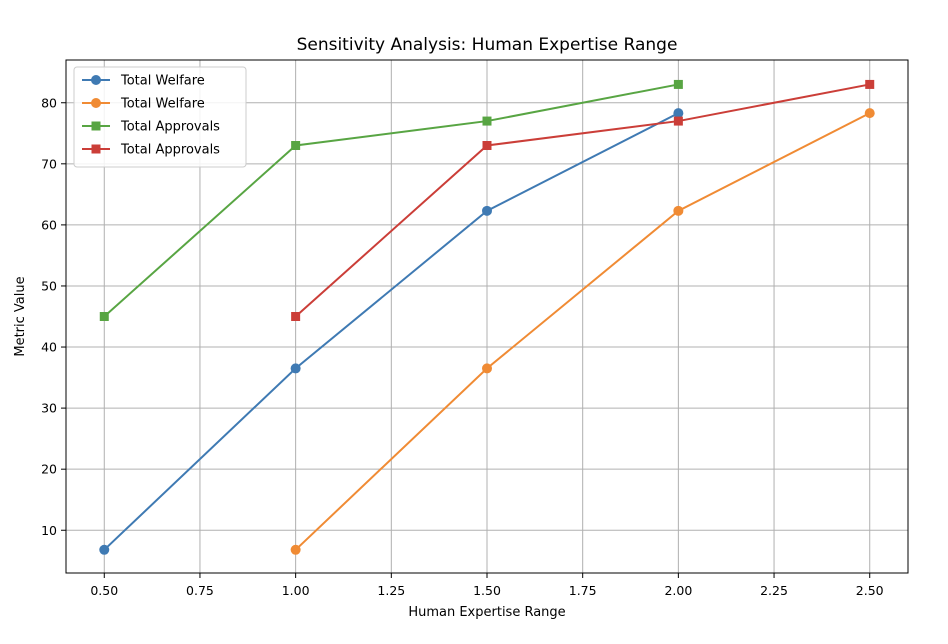 This screenshot has height=644, width=948. What do you see at coordinates (296, 590) in the screenshot?
I see `x-tick-label: 1.00` at bounding box center [296, 590].